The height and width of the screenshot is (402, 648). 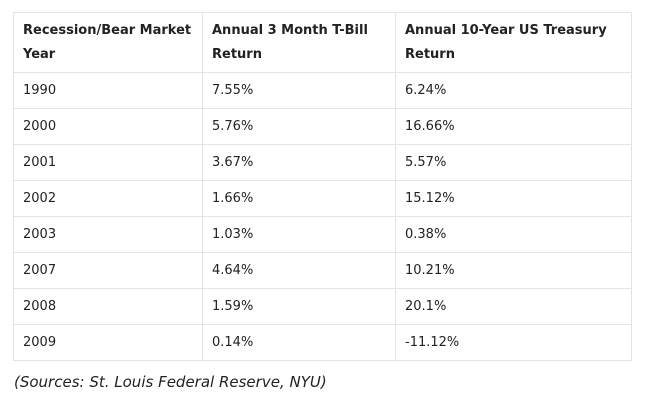 I want to click on cell-treasury-return: 20.1%, so click(x=513, y=306).